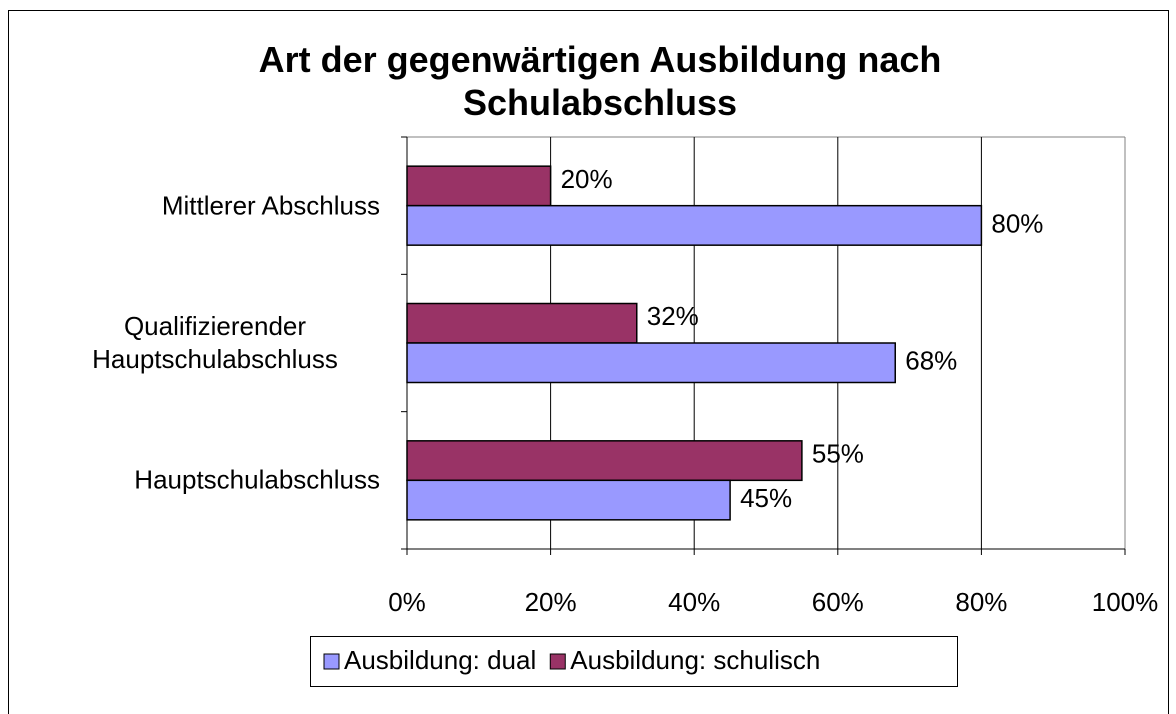  Describe the element at coordinates (407, 602) in the screenshot. I see `x-tick-label: 0%` at that location.